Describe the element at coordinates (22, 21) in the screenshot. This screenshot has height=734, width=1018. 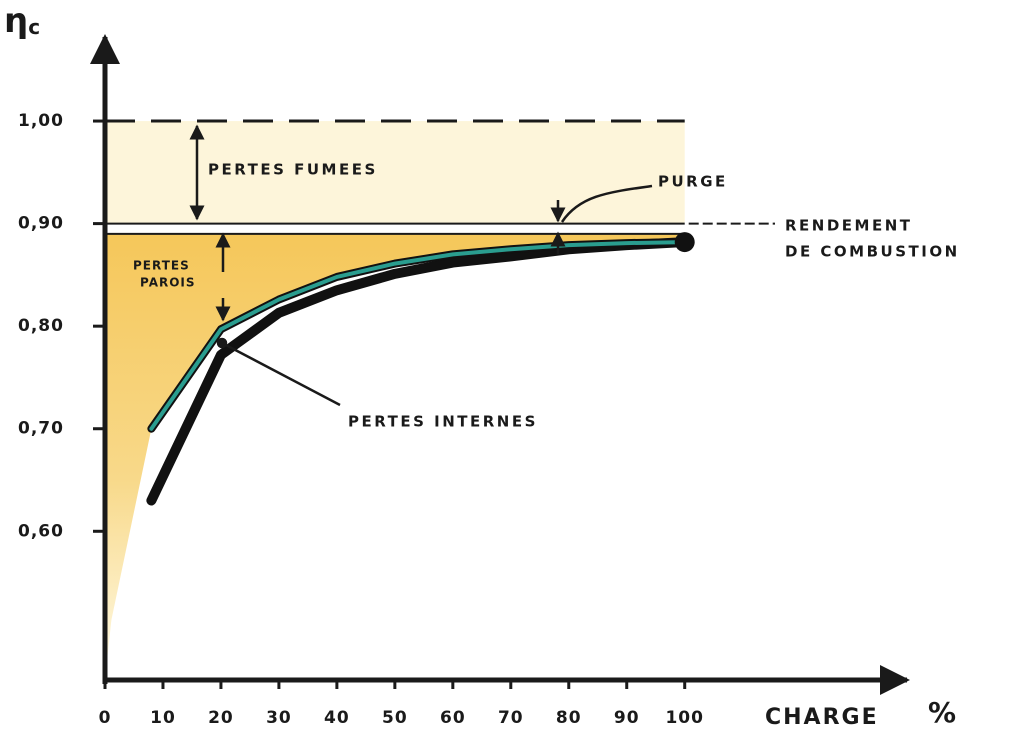
I see `y-axis-label: ηc` at that location.